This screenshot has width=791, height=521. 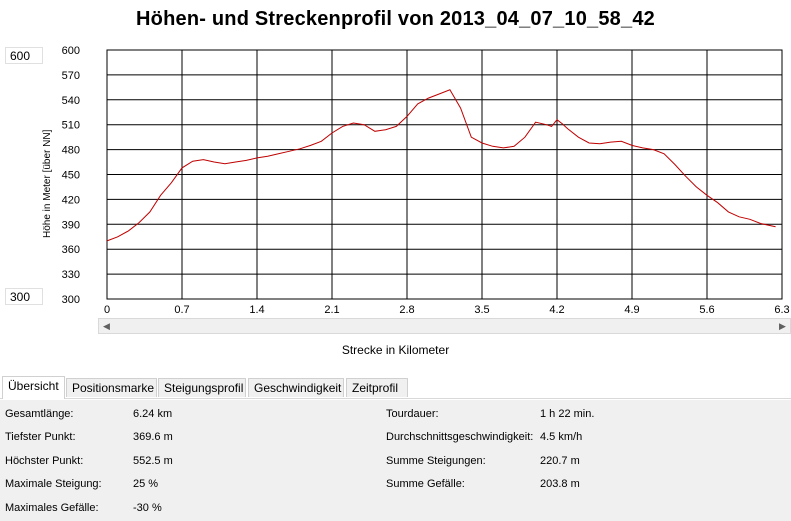 I want to click on y-tick-label: 510, so click(x=71, y=126).